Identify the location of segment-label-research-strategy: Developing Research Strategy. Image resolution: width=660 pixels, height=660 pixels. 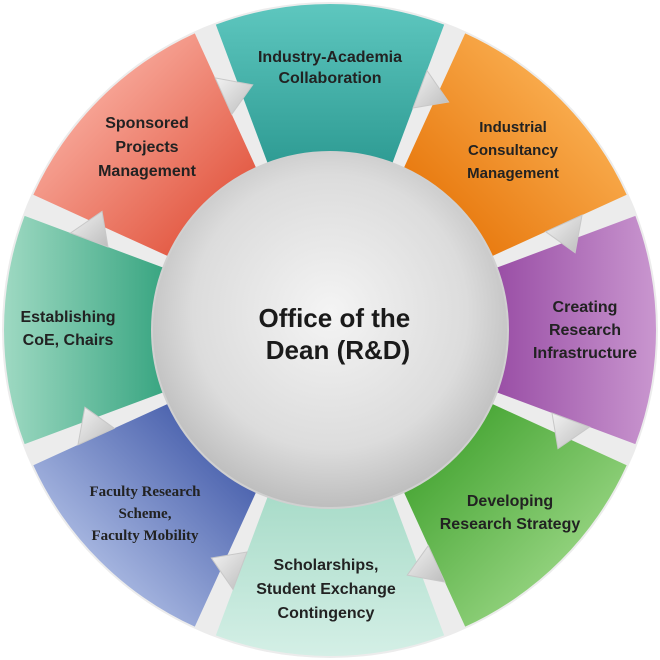
(510, 513).